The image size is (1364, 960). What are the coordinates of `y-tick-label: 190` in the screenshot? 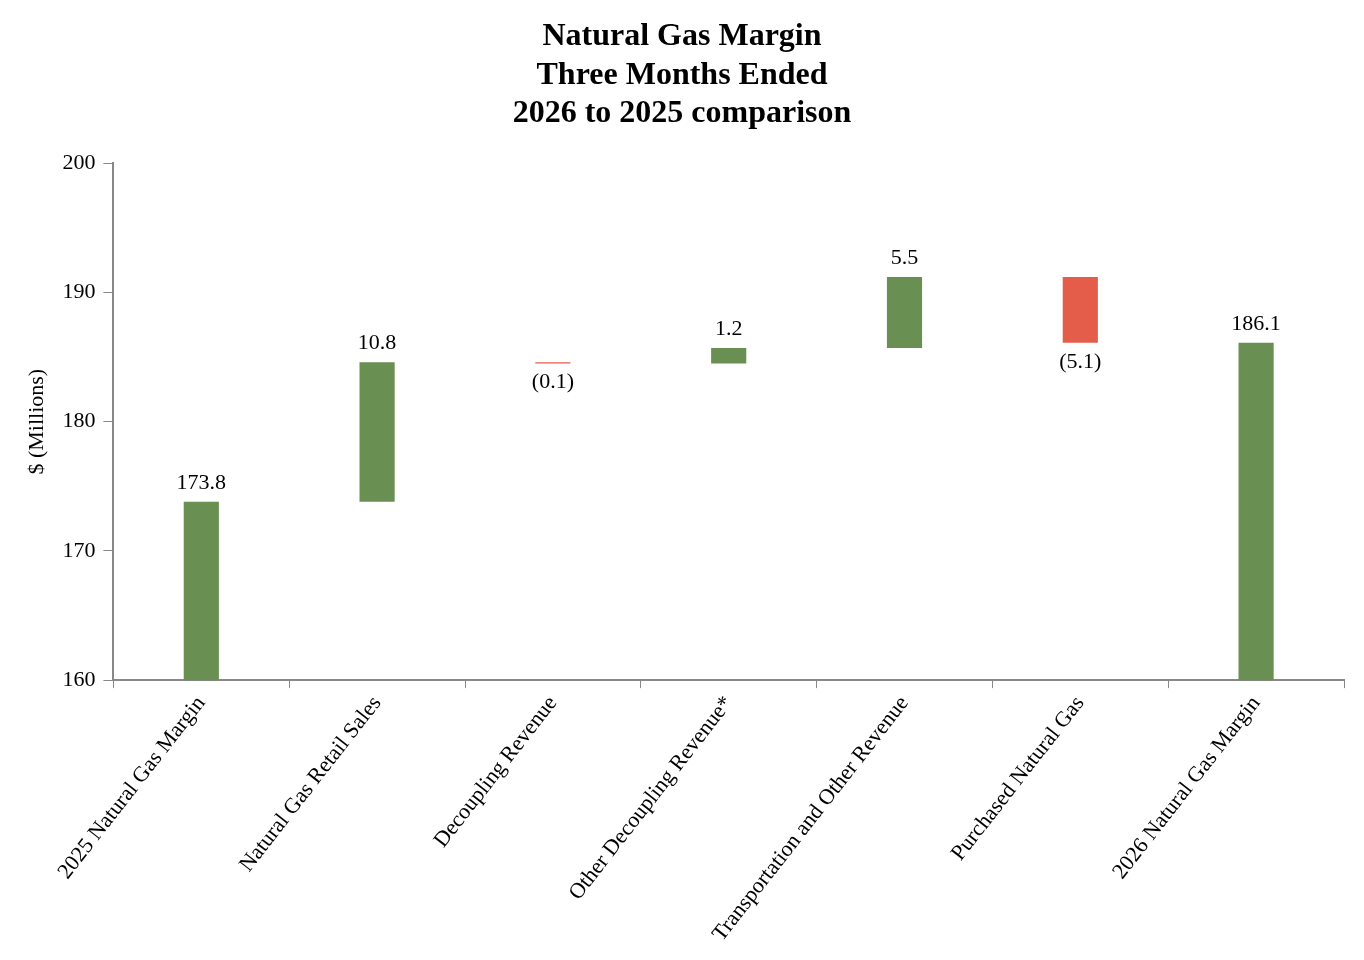 It's located at (79, 291).